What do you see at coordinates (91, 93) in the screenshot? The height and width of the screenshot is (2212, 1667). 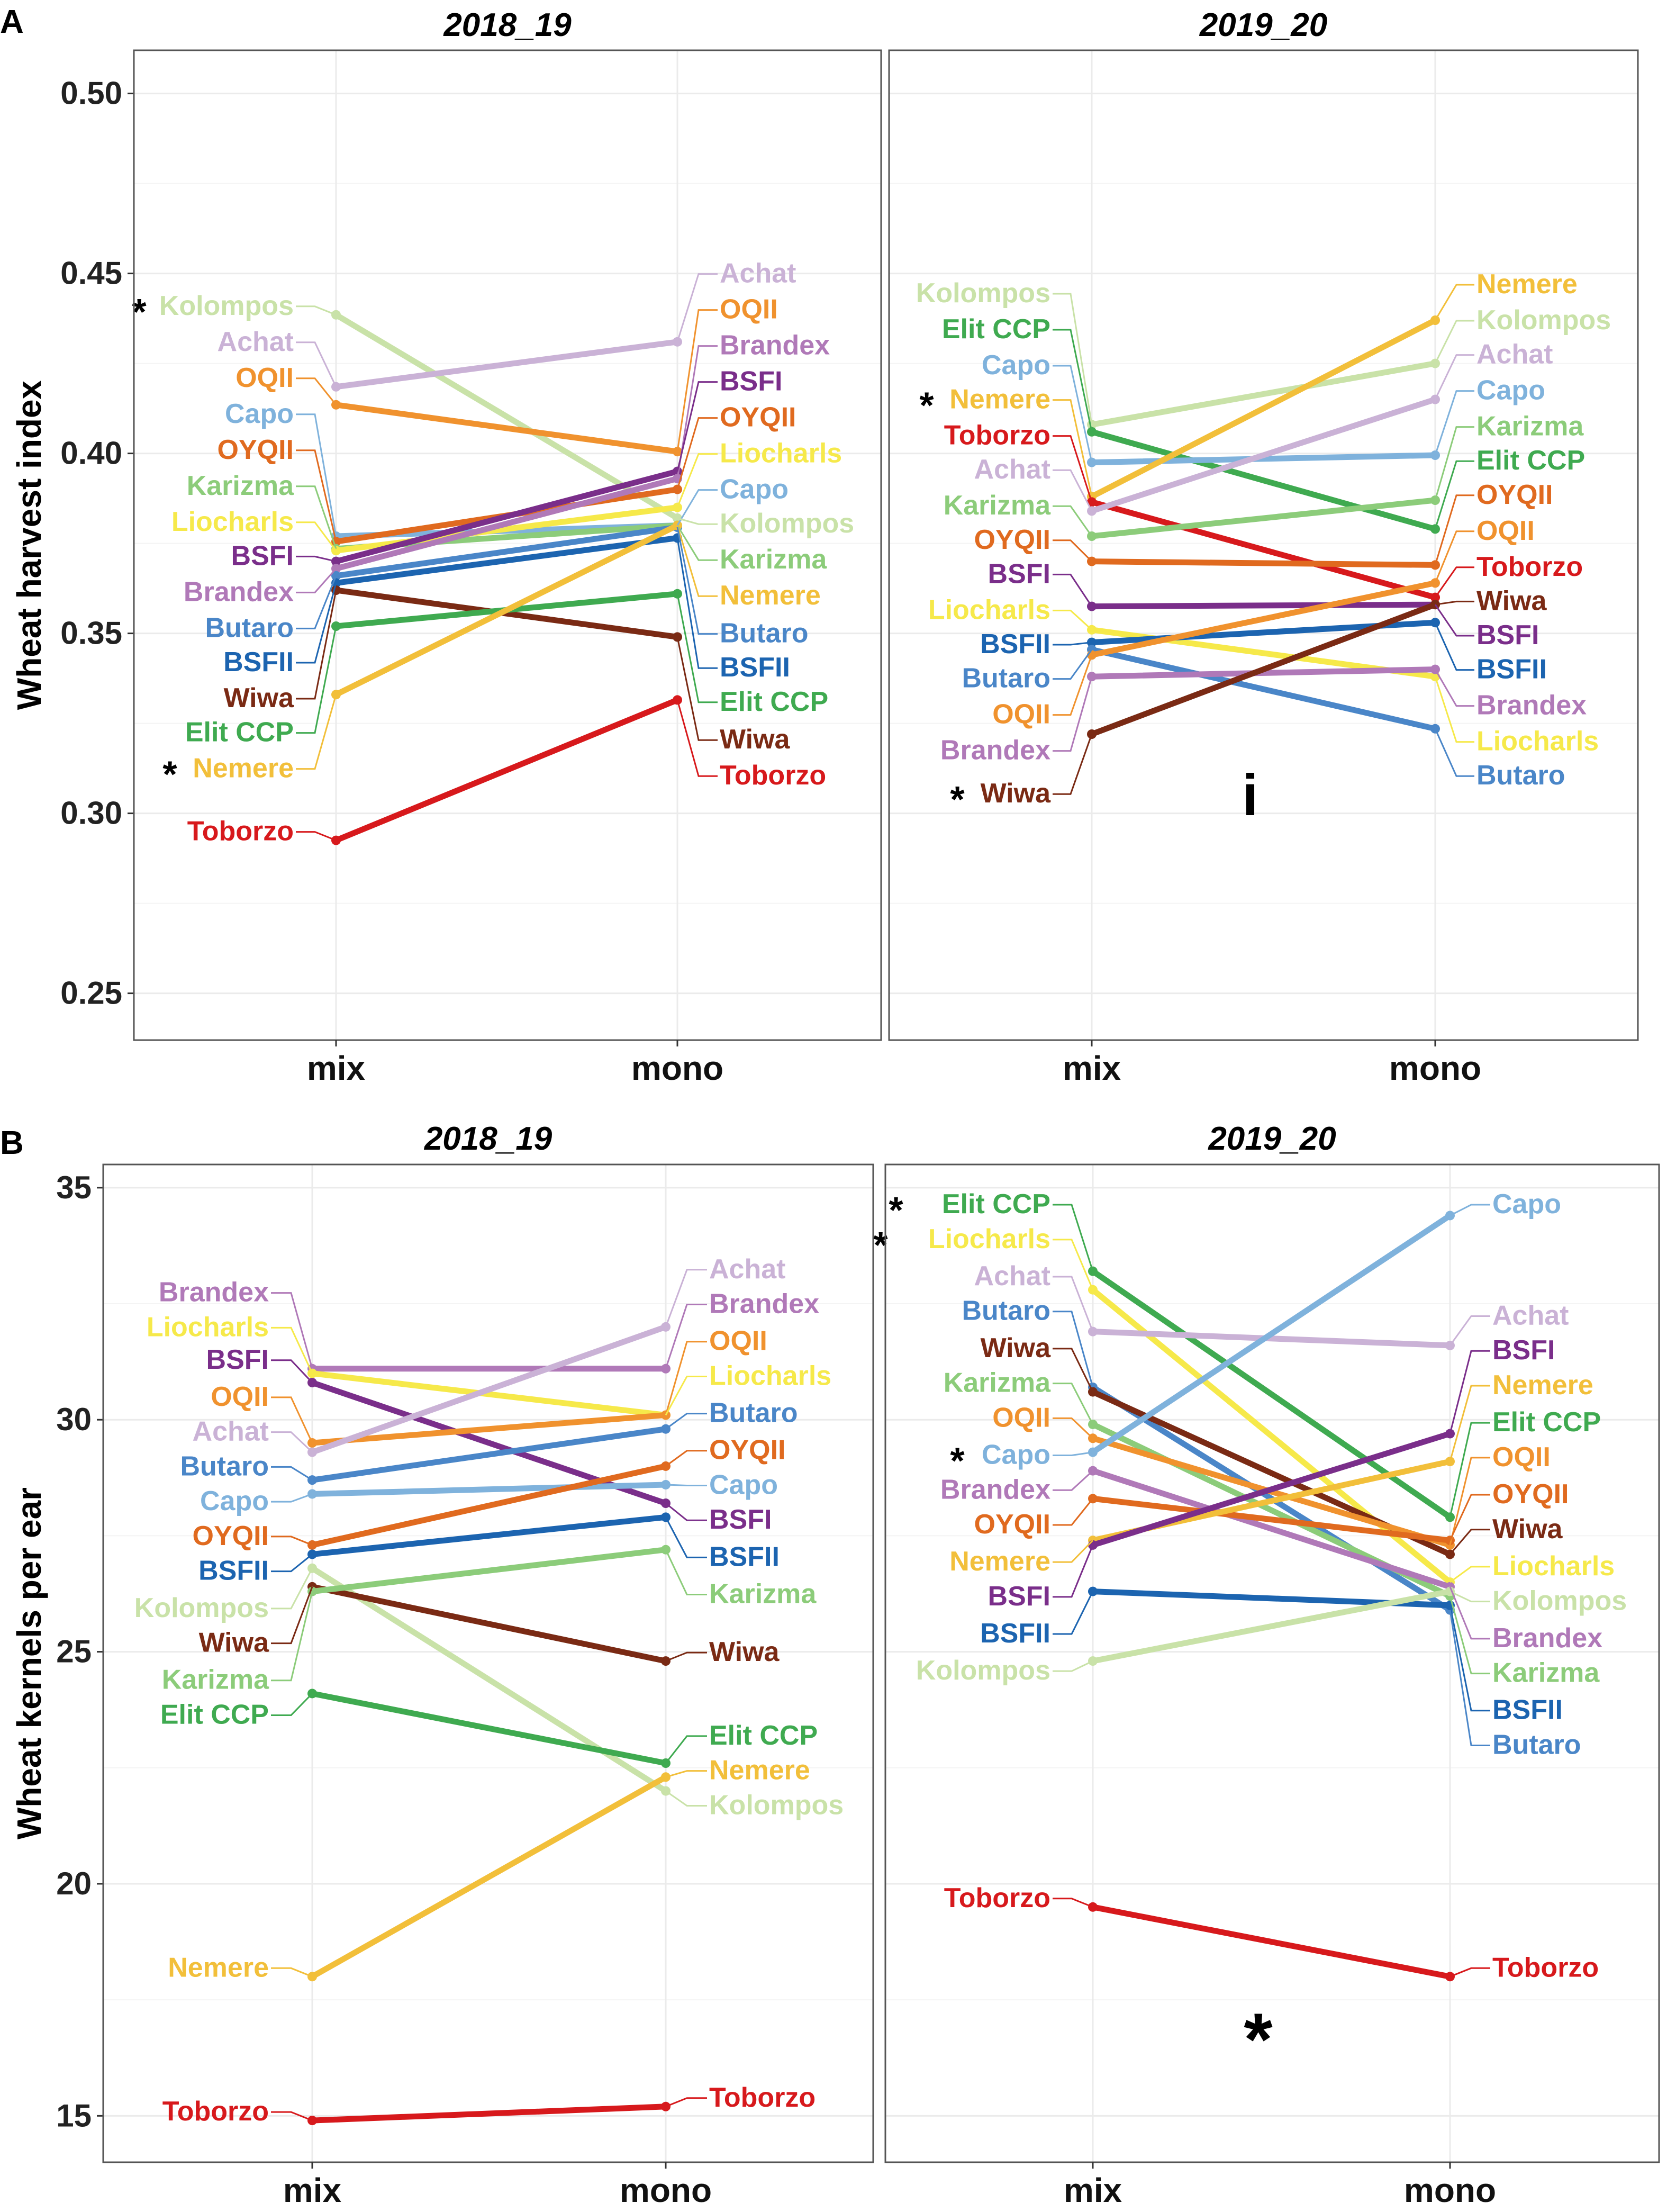 I see `y-tick-label: 0.50` at bounding box center [91, 93].